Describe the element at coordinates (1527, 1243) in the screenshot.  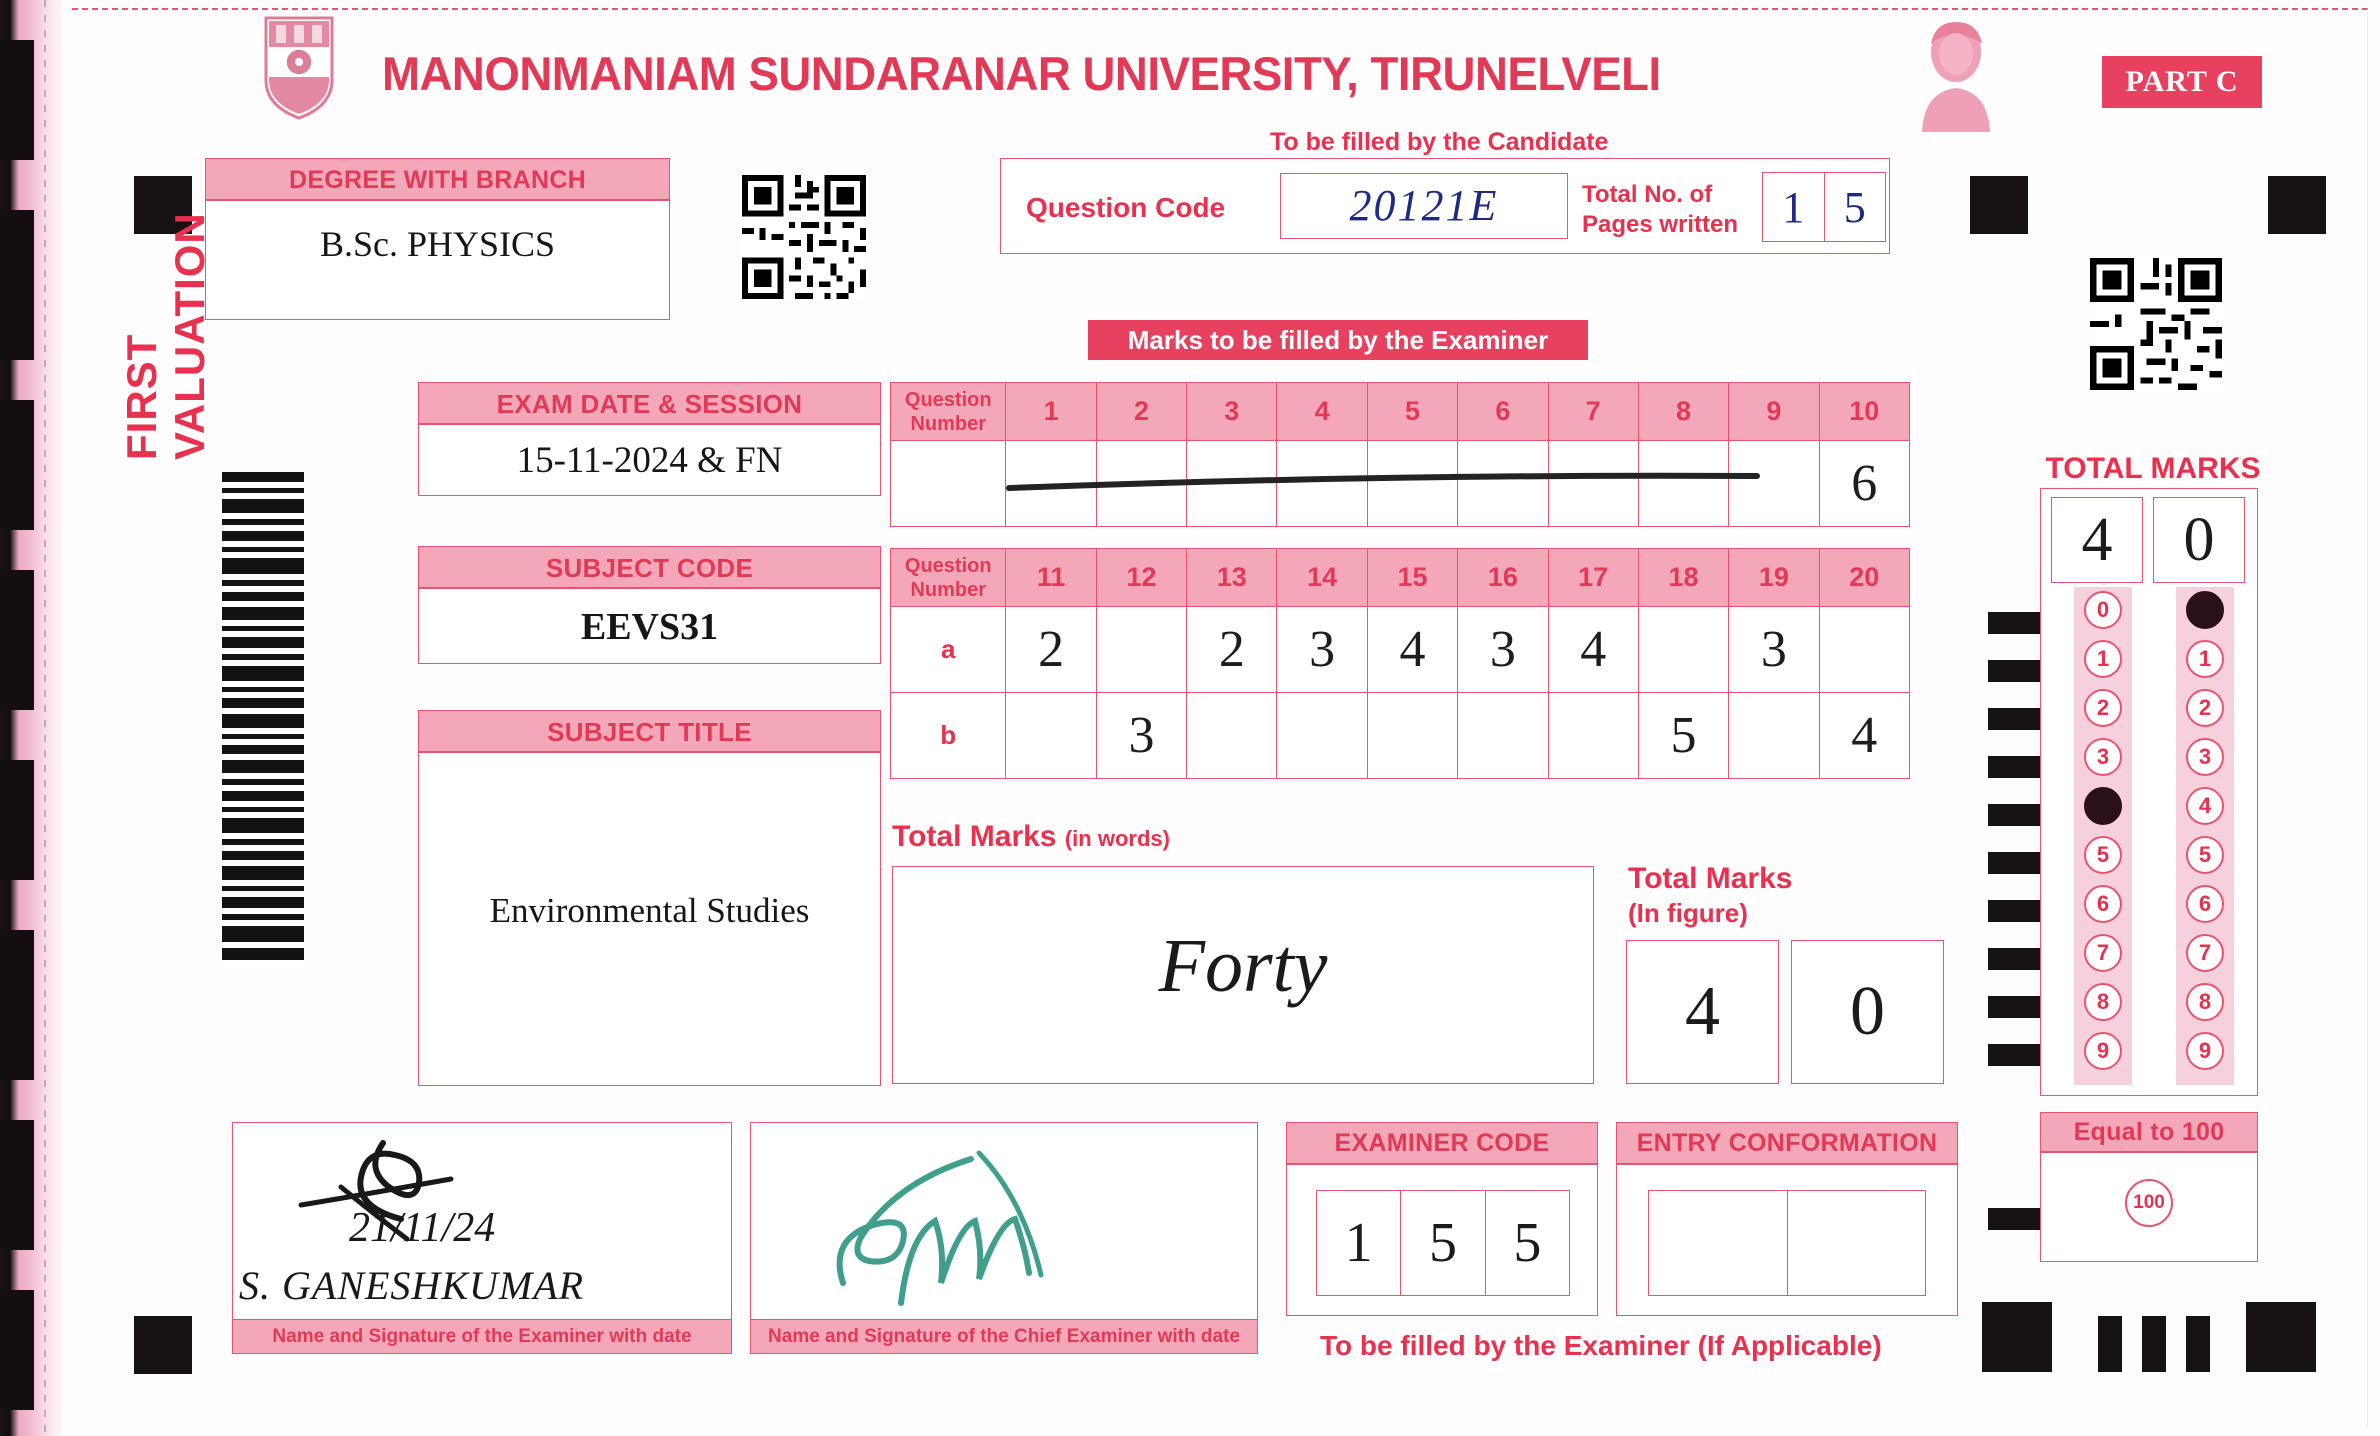
I see `examiner-code-digit-3: 5` at that location.